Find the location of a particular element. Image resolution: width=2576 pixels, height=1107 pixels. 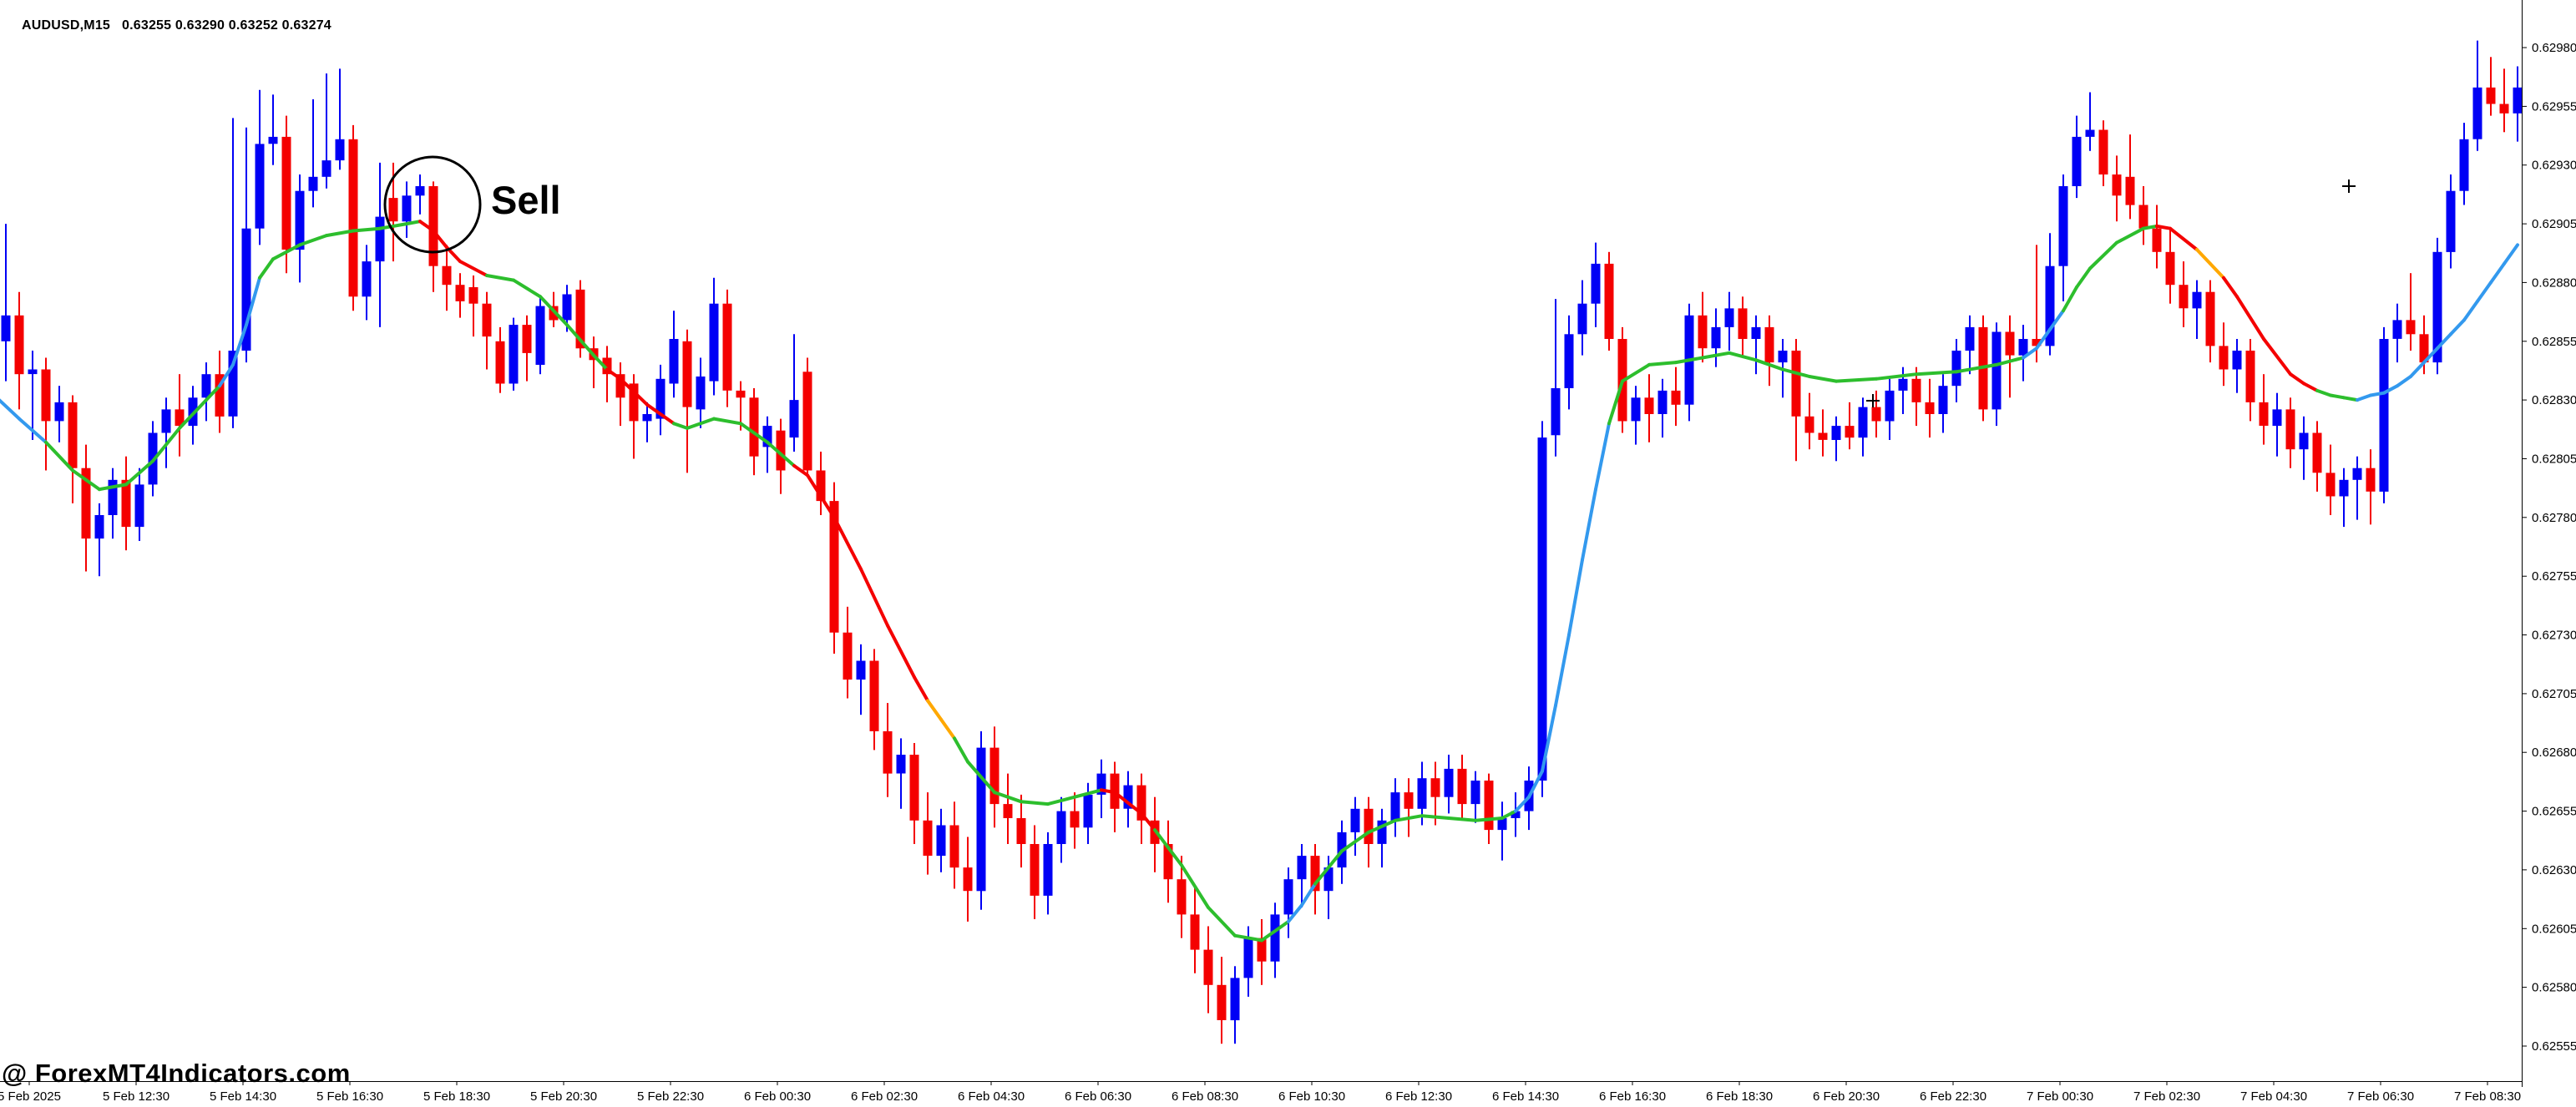

sell-annotation-text: Sell is located at coordinates (526, 200).